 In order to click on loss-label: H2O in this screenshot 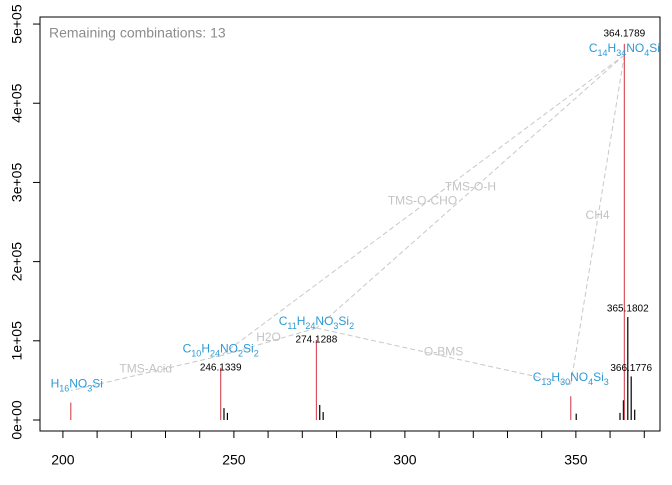, I will do `click(268, 337)`.